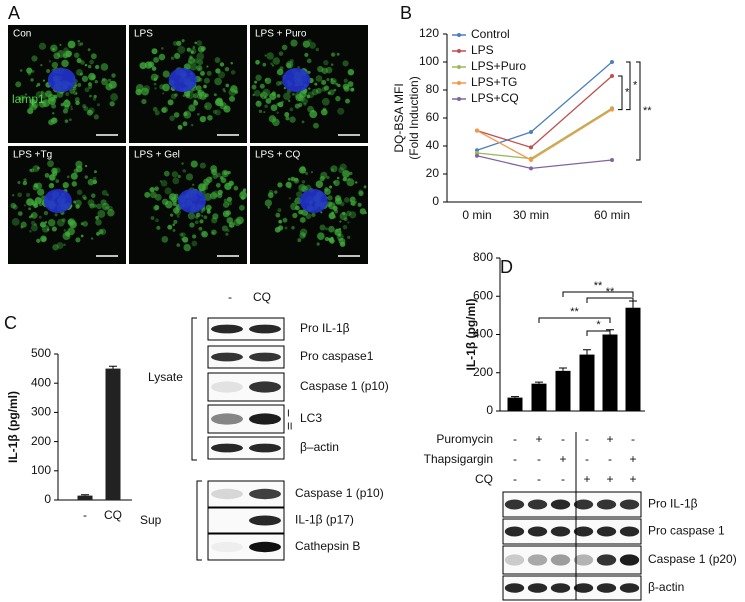  What do you see at coordinates (490, 34) in the screenshot?
I see `legend-label: Control` at bounding box center [490, 34].